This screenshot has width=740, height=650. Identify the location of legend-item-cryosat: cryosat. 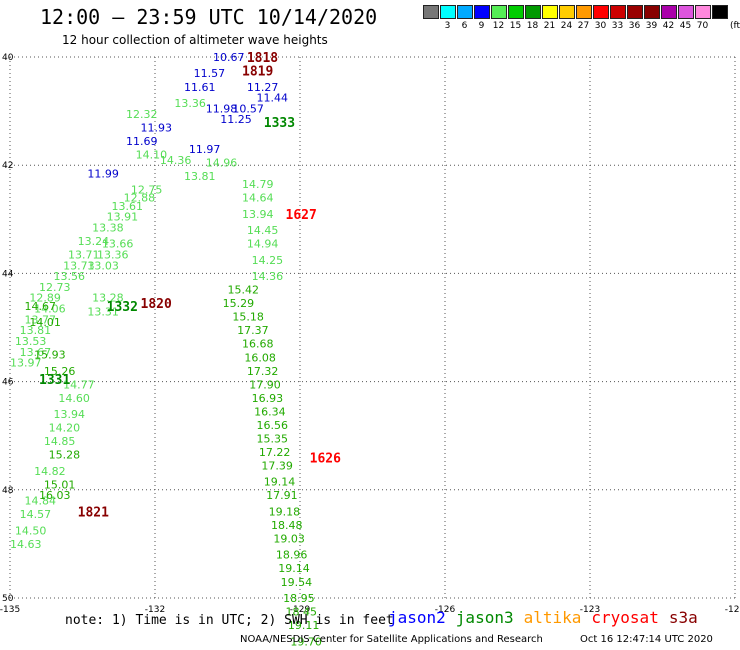
(625, 617).